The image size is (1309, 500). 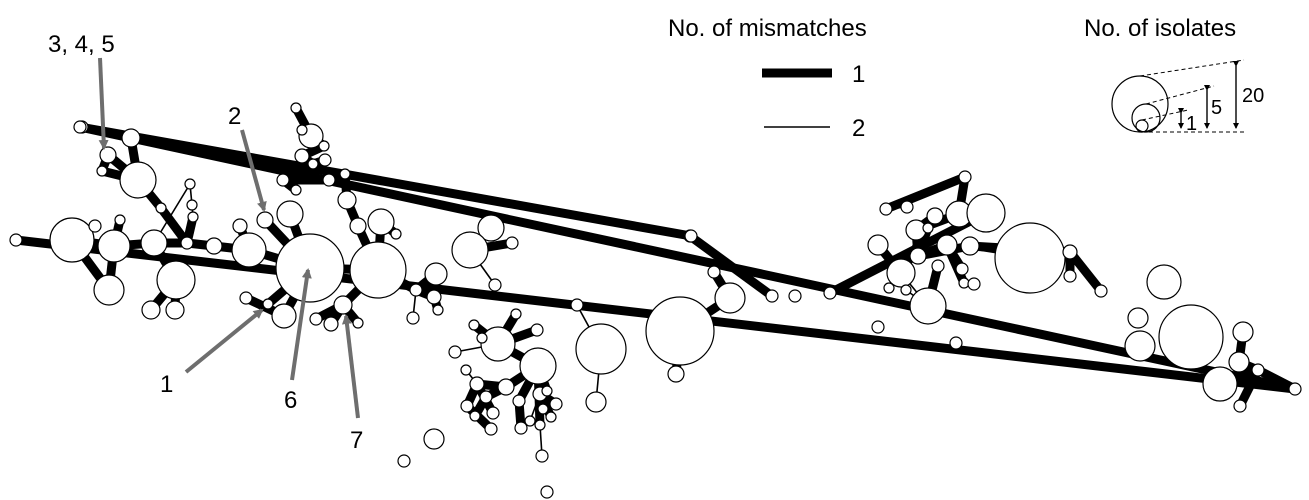 What do you see at coordinates (1165, 115) in the screenshot?
I see `isolates-legend-dash-low` at bounding box center [1165, 115].